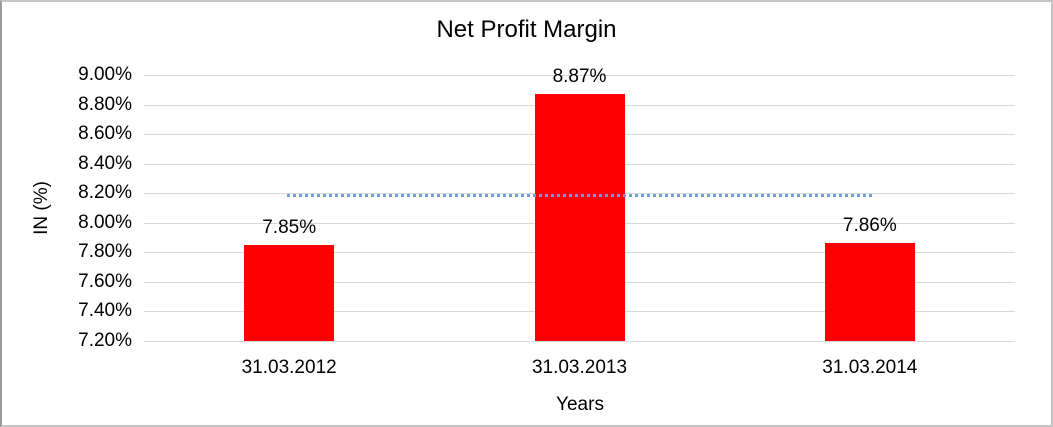 This screenshot has width=1053, height=427. Describe the element at coordinates (105, 222) in the screenshot. I see `y-tick-label: 8.00%` at that location.